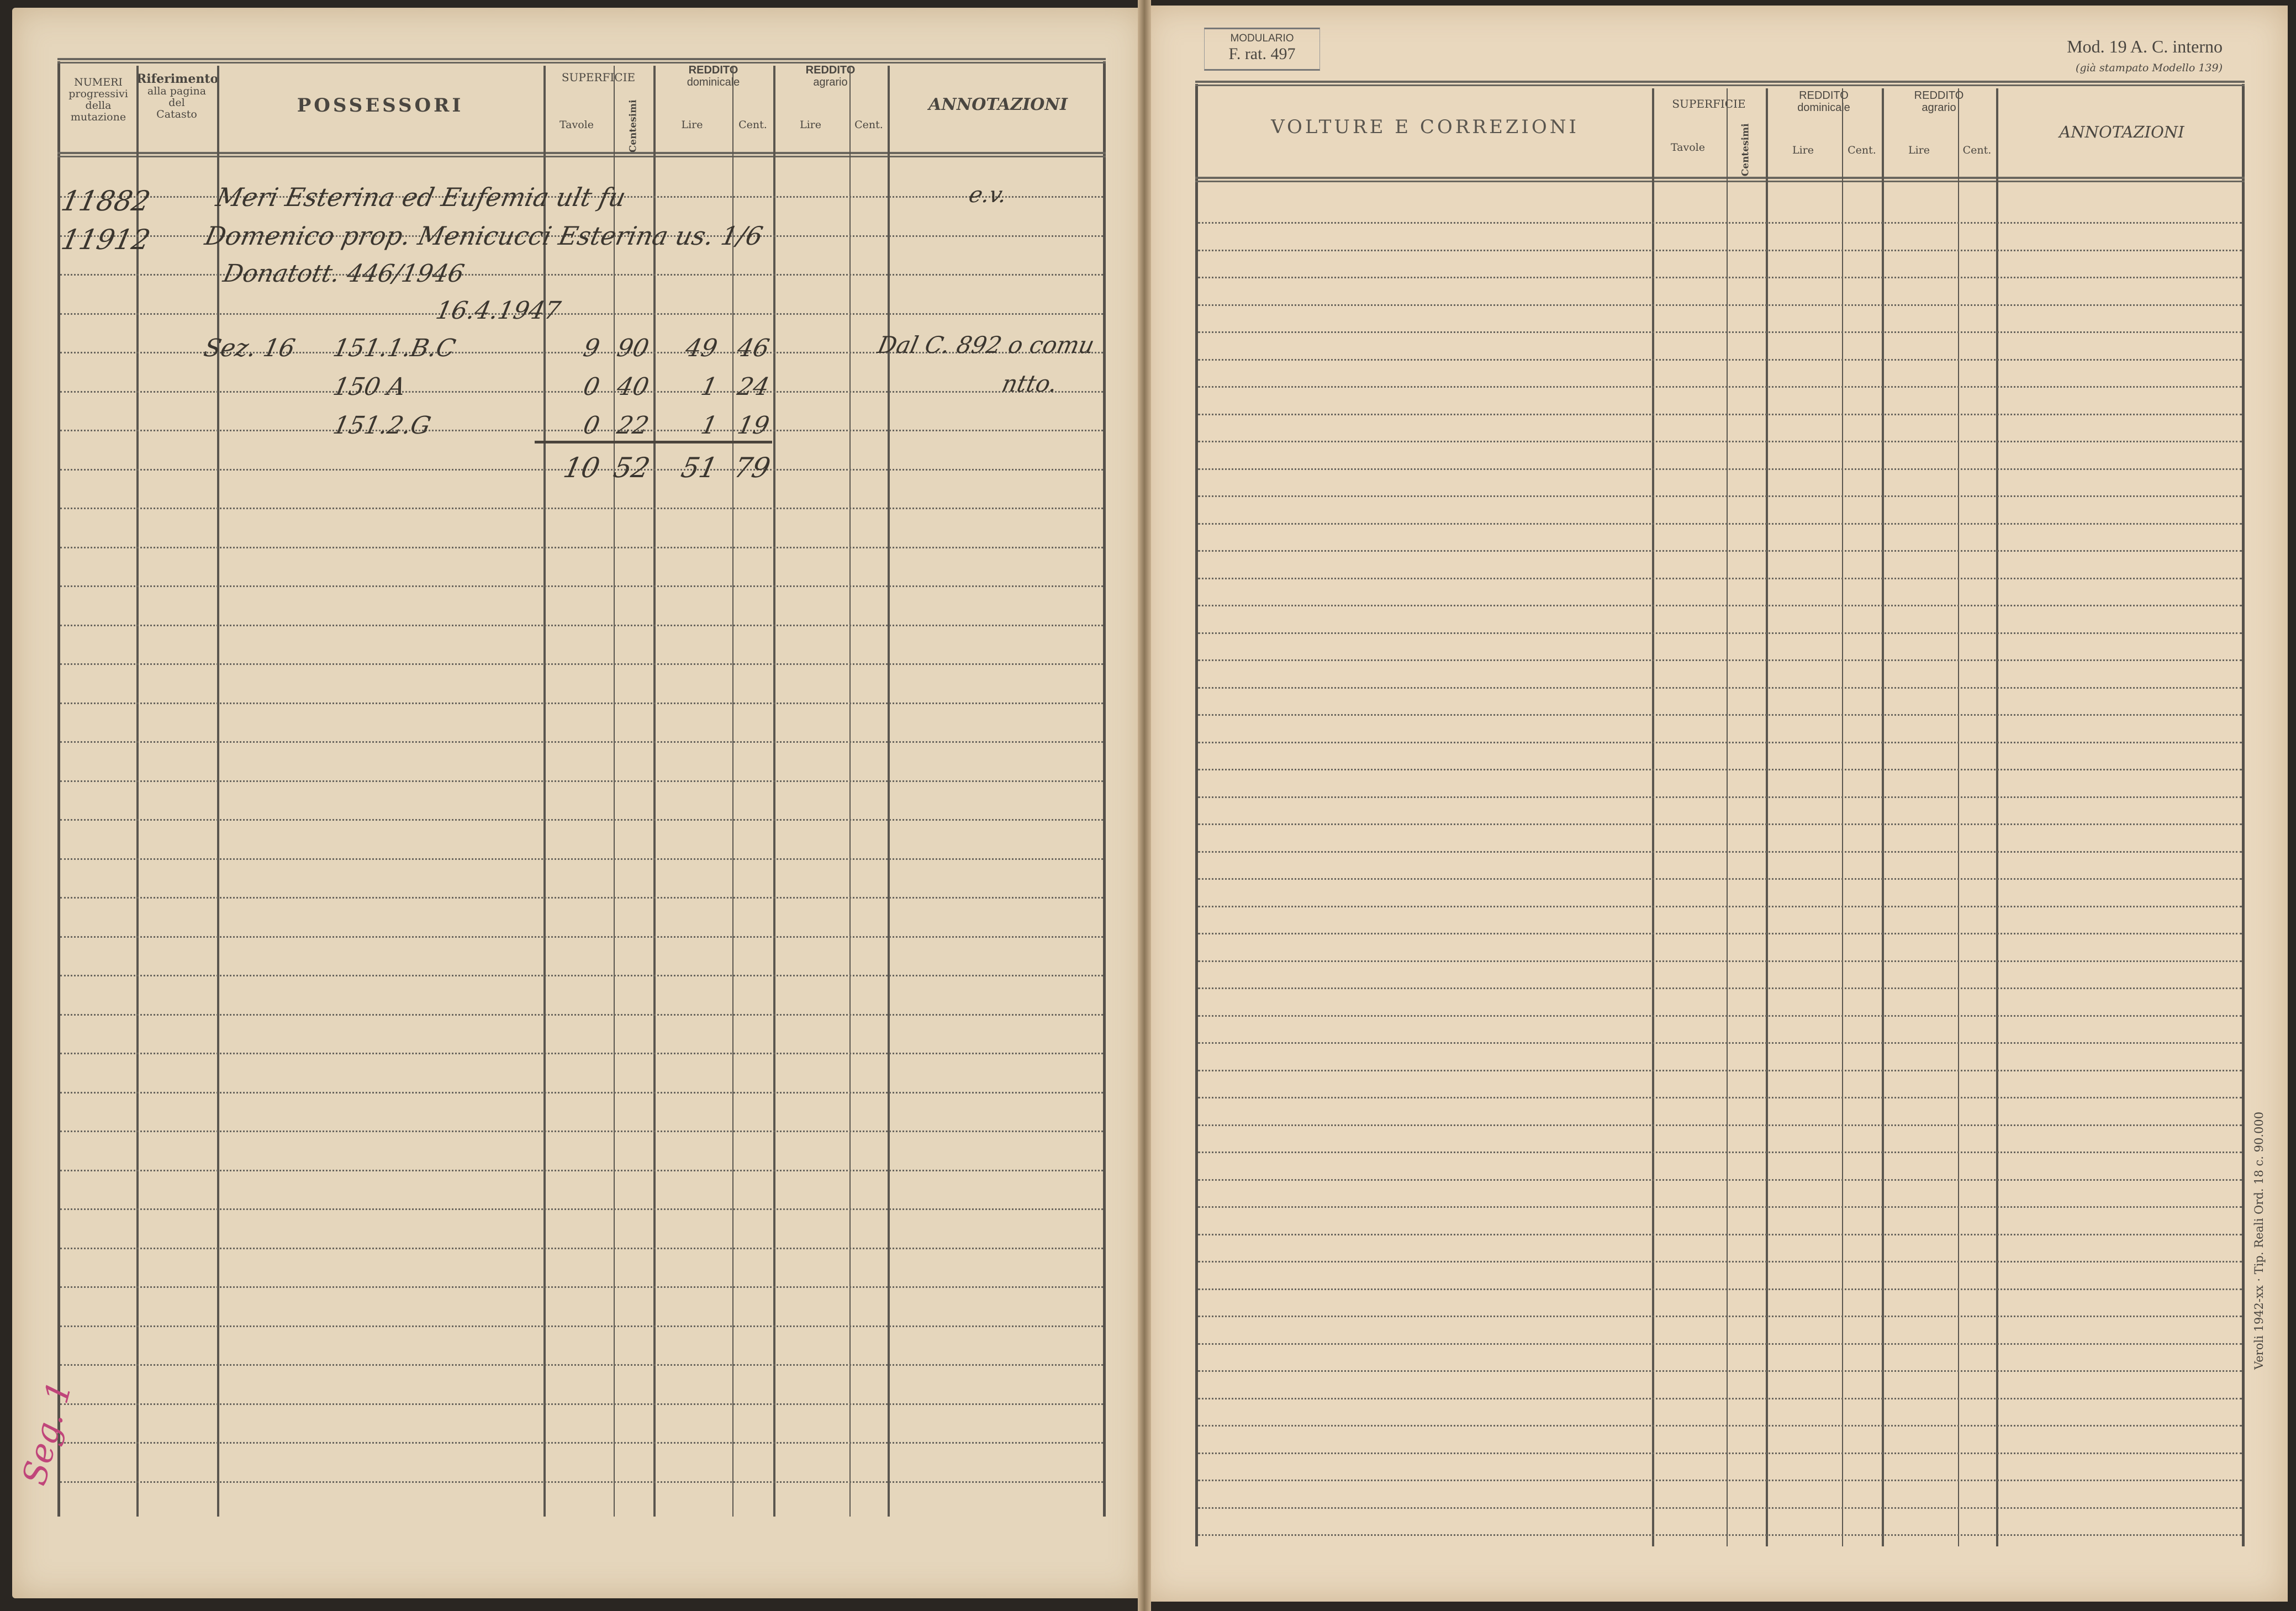 The image size is (2296, 1611). Describe the element at coordinates (98, 82) in the screenshot. I see `header-text: NUMERI` at that location.